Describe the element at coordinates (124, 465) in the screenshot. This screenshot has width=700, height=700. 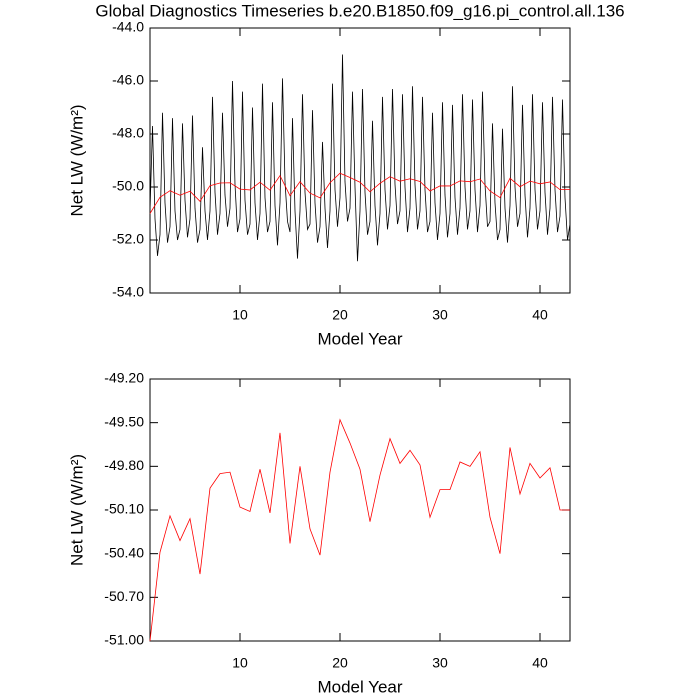
I see `y-tick-label: -49.80` at that location.